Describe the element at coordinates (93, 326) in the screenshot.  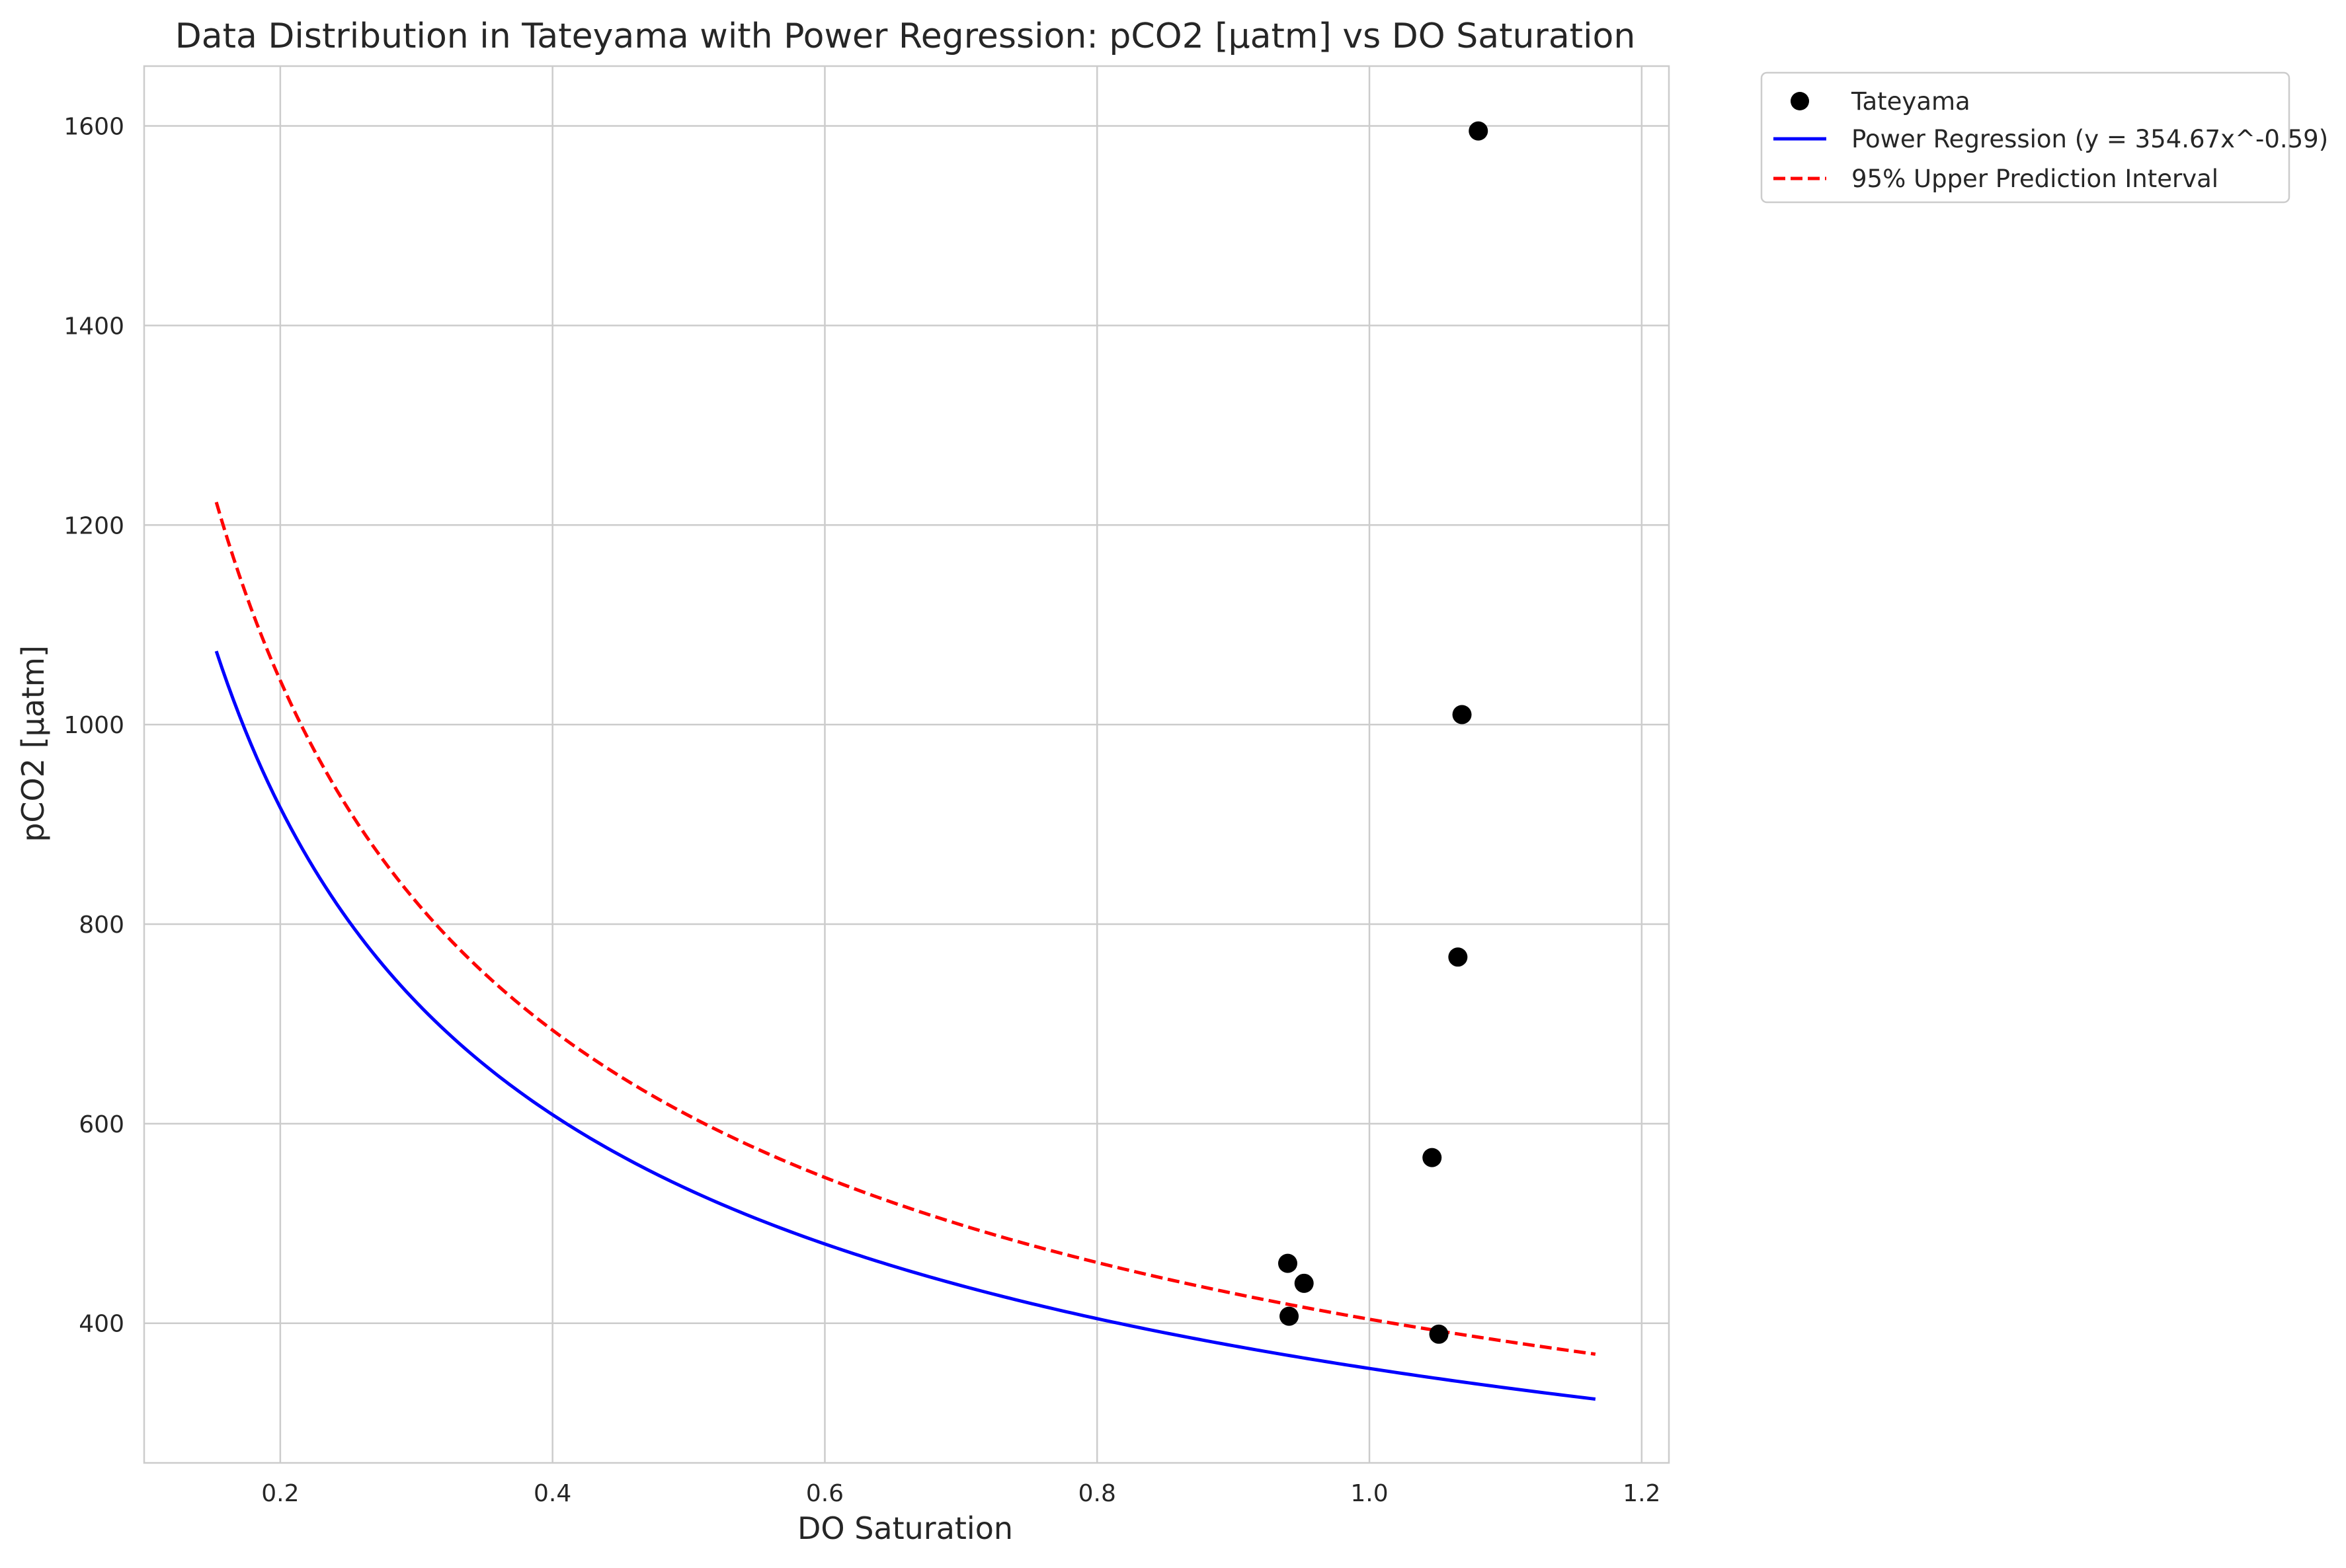
I see `y-tick-label: 1400` at that location.